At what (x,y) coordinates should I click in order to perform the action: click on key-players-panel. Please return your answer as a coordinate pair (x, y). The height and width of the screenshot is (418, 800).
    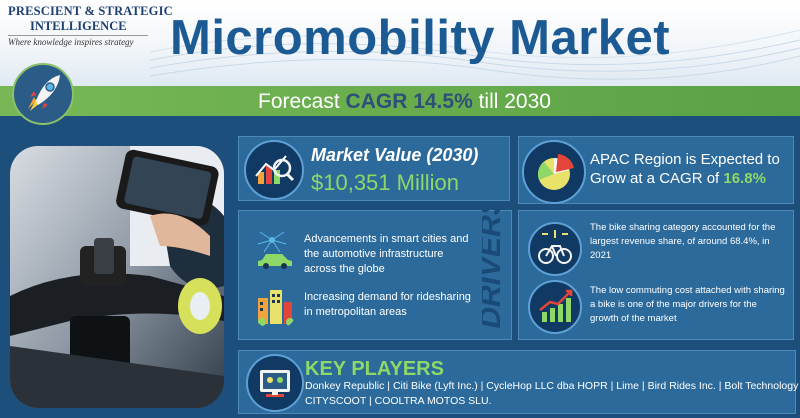
    Looking at the image, I should click on (517, 382).